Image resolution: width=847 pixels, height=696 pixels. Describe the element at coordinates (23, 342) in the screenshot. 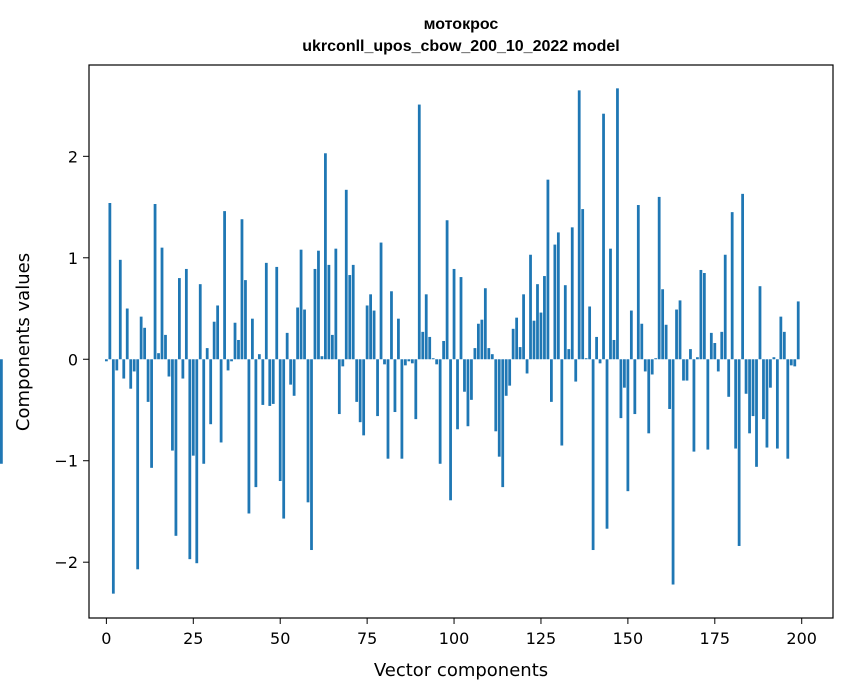

I see `y-axis-label: Components values` at that location.